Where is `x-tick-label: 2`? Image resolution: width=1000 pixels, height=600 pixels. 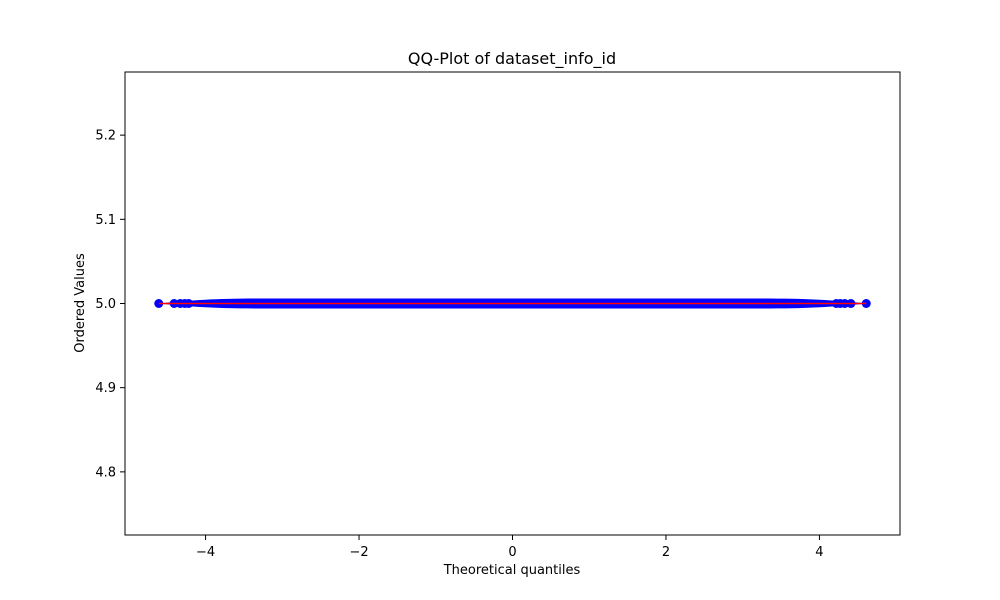 x-tick-label: 2 is located at coordinates (666, 552).